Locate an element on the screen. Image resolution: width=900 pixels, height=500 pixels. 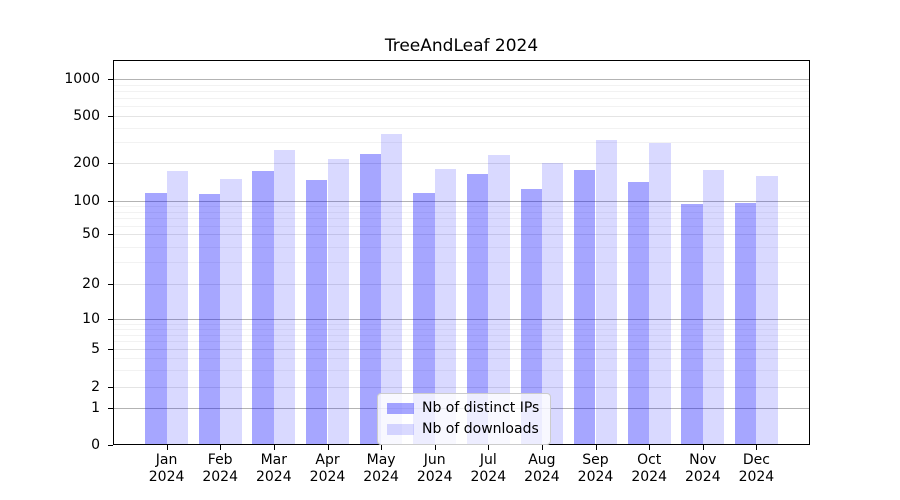
x-tick-label-dec: Dec 2024 is located at coordinates (756, 468).